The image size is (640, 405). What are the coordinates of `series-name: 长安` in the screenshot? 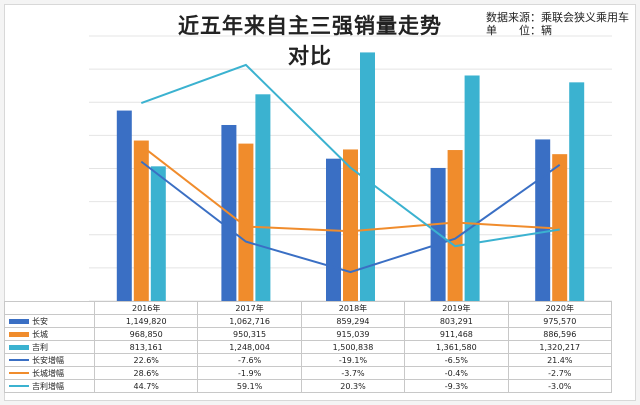 It's located at (40, 321).